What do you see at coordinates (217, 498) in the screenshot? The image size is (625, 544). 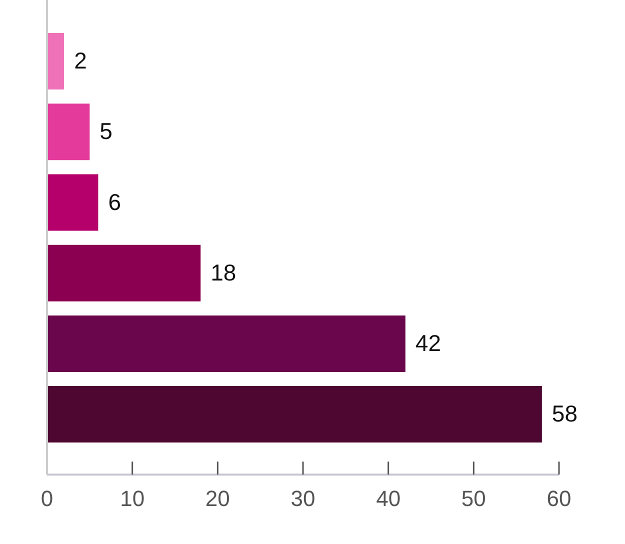 I see `x-tick-label: 20` at bounding box center [217, 498].